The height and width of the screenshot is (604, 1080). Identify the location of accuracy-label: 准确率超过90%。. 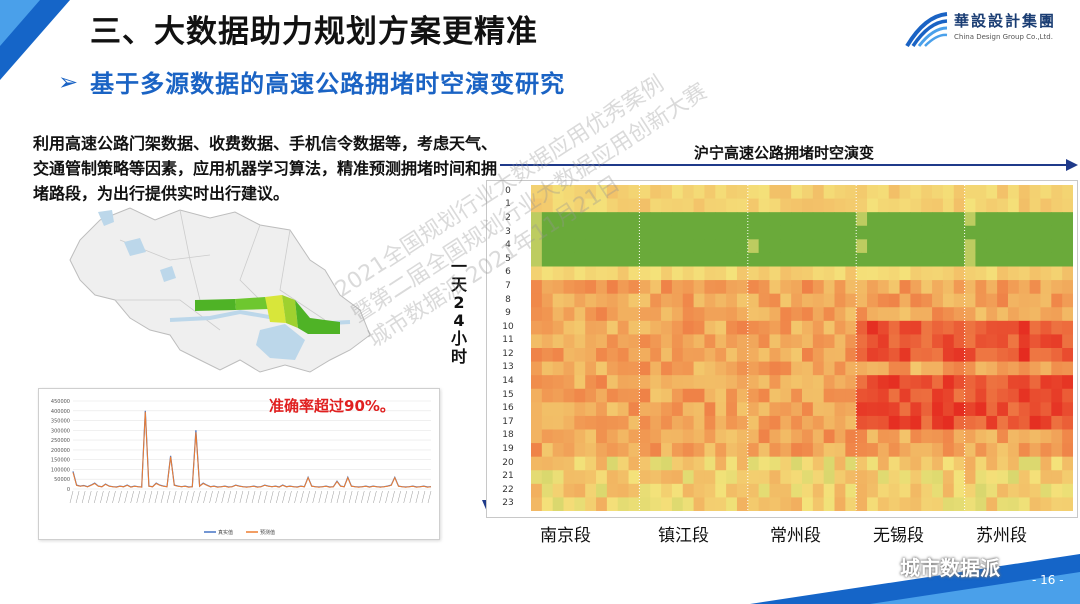
(332, 406).